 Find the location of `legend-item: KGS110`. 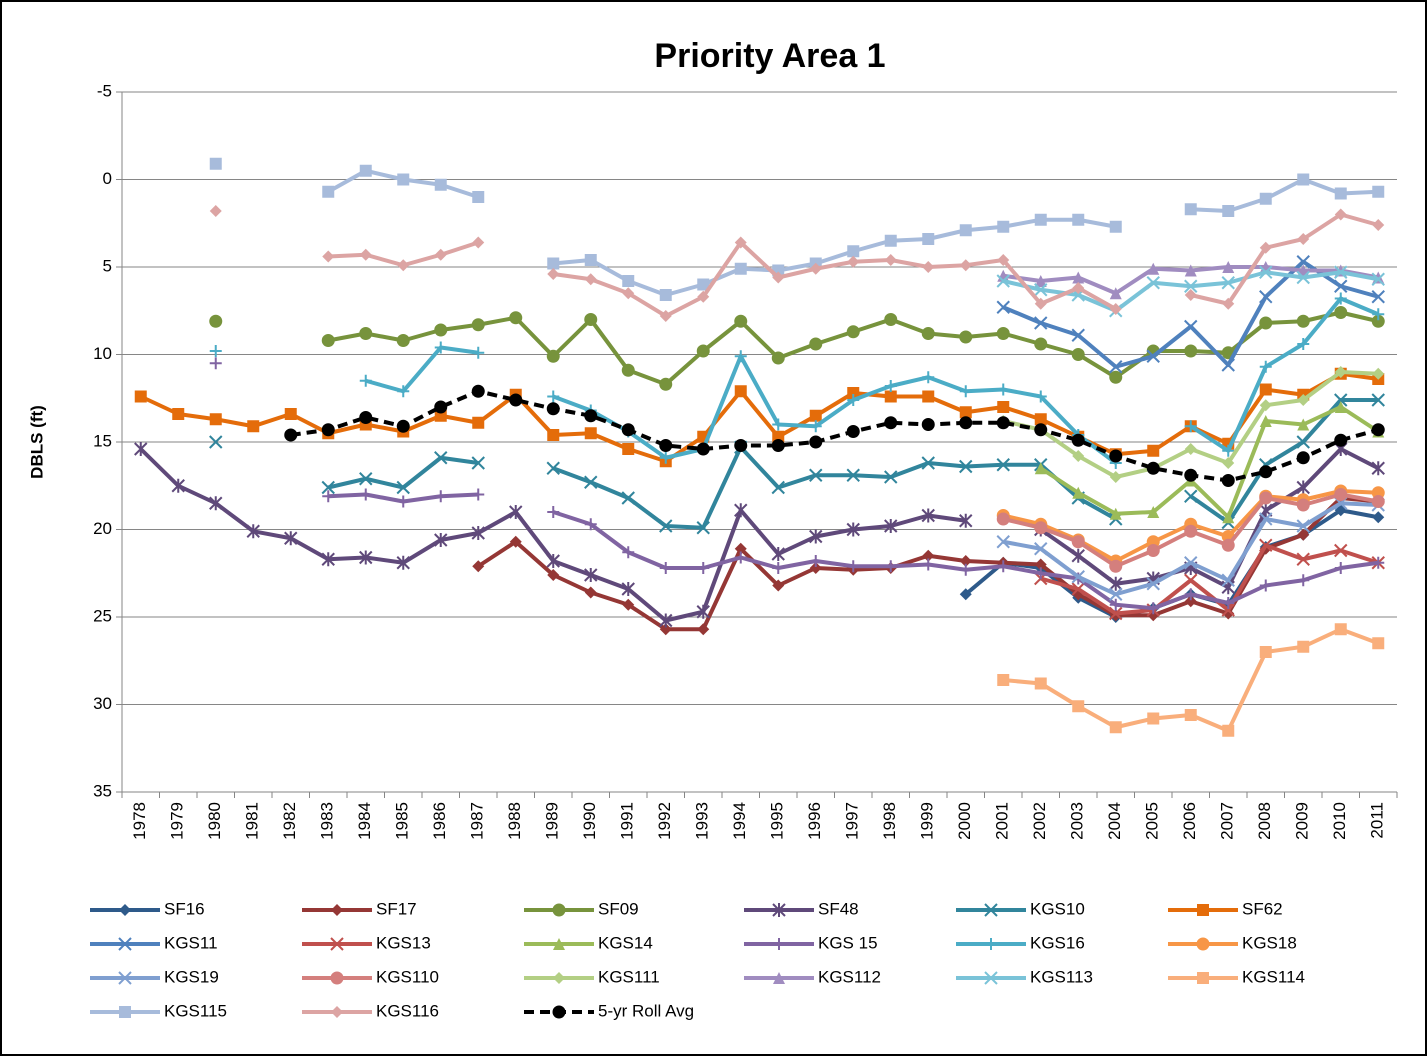

legend-item: KGS110 is located at coordinates (370, 976).